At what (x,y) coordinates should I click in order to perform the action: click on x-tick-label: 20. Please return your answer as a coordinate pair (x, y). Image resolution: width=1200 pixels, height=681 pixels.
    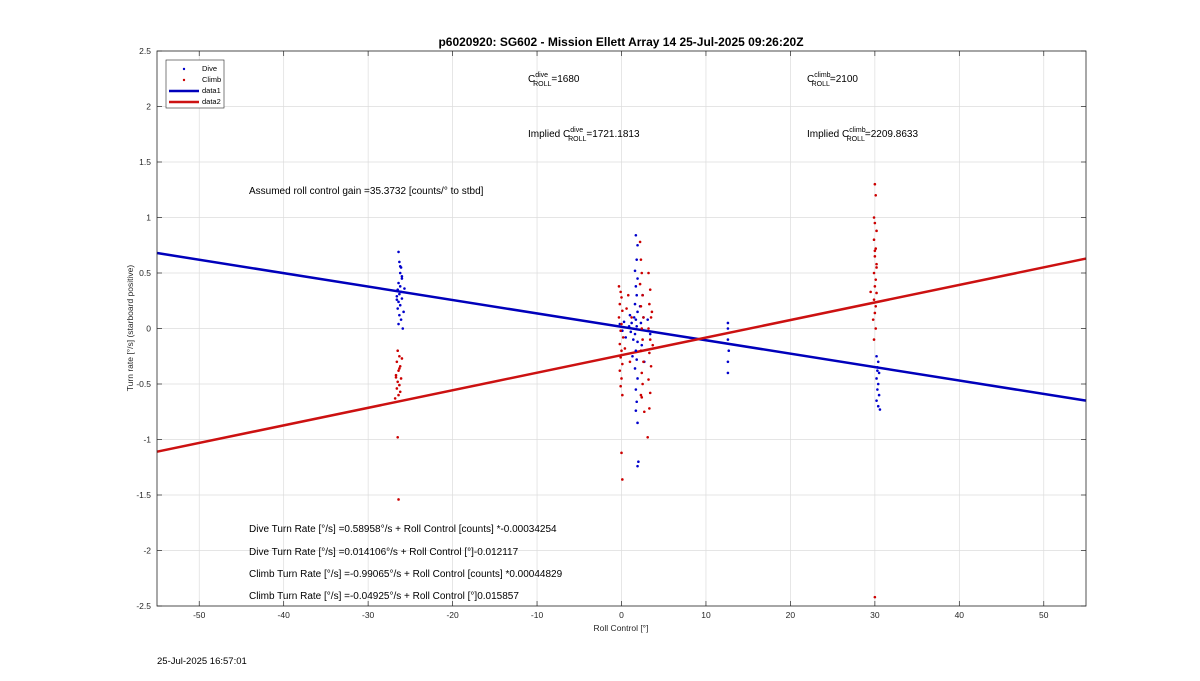
    Looking at the image, I should click on (791, 615).